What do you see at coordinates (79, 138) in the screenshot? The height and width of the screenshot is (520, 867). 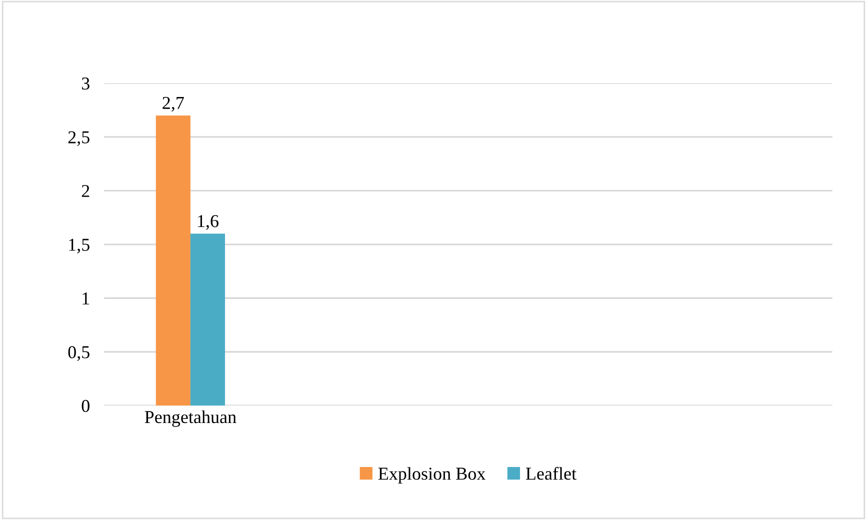 I see `y-tick-label: 2,5` at bounding box center [79, 138].